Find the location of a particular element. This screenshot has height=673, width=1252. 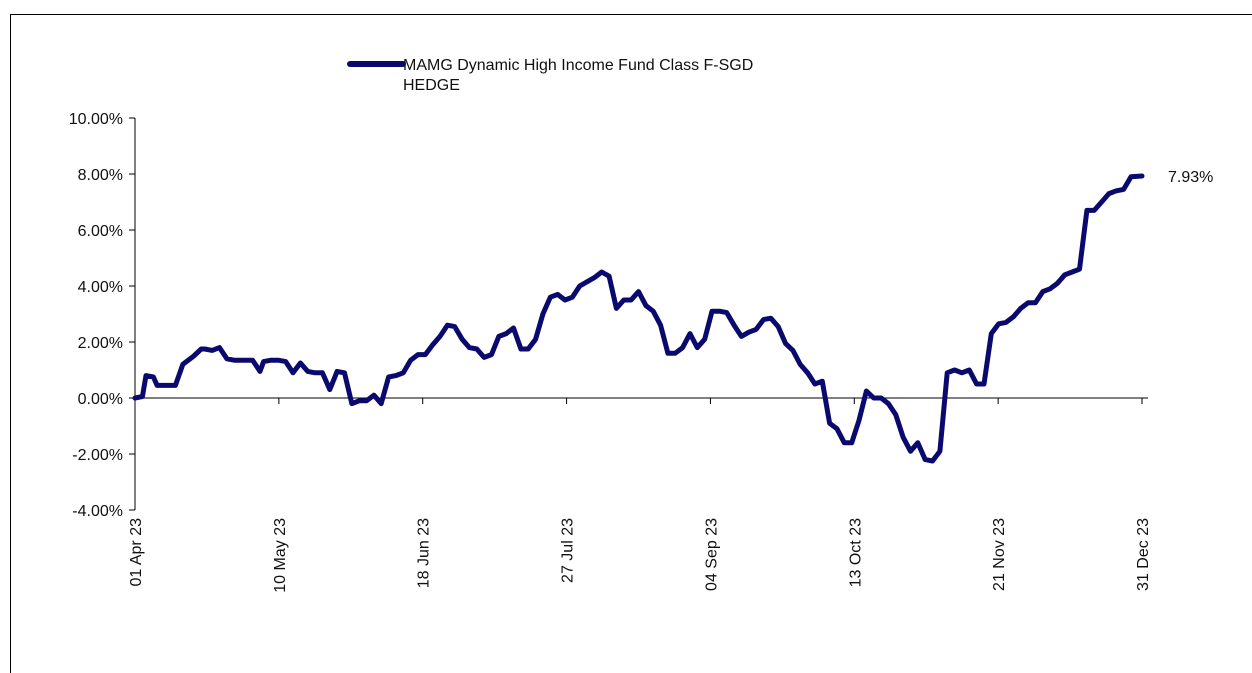

y-tick-label: 4.00% is located at coordinates (100, 287).